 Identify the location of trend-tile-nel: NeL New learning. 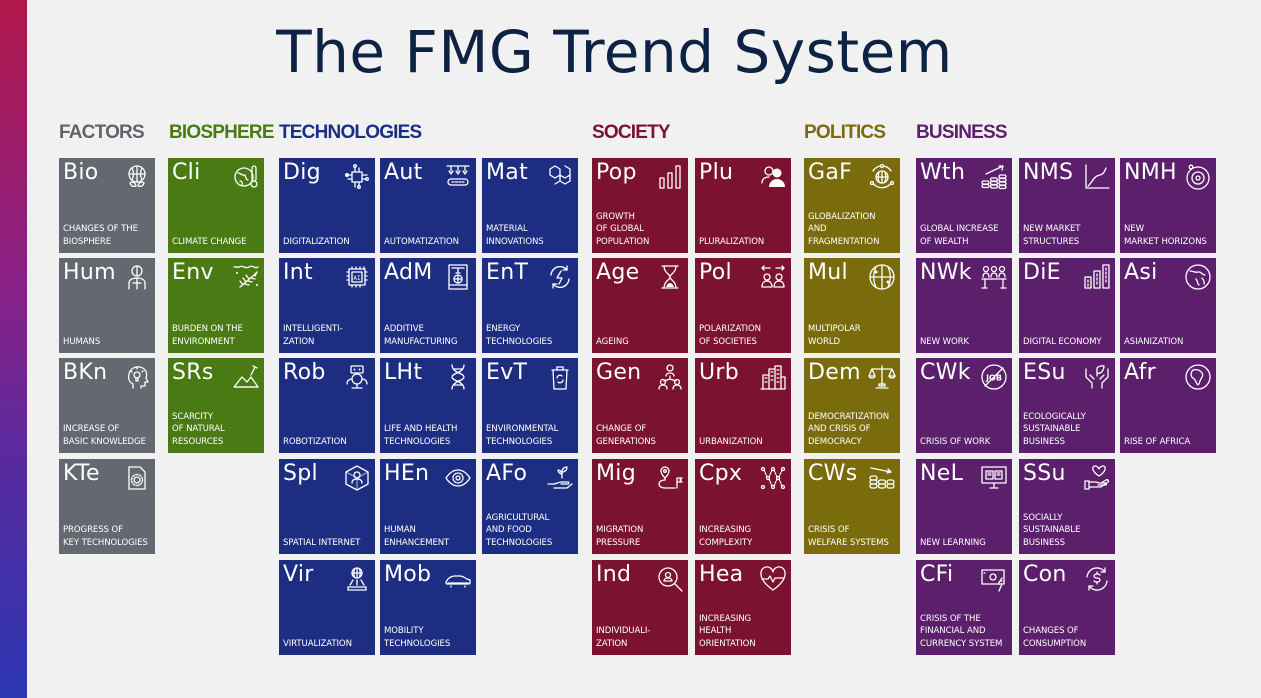
(964, 506).